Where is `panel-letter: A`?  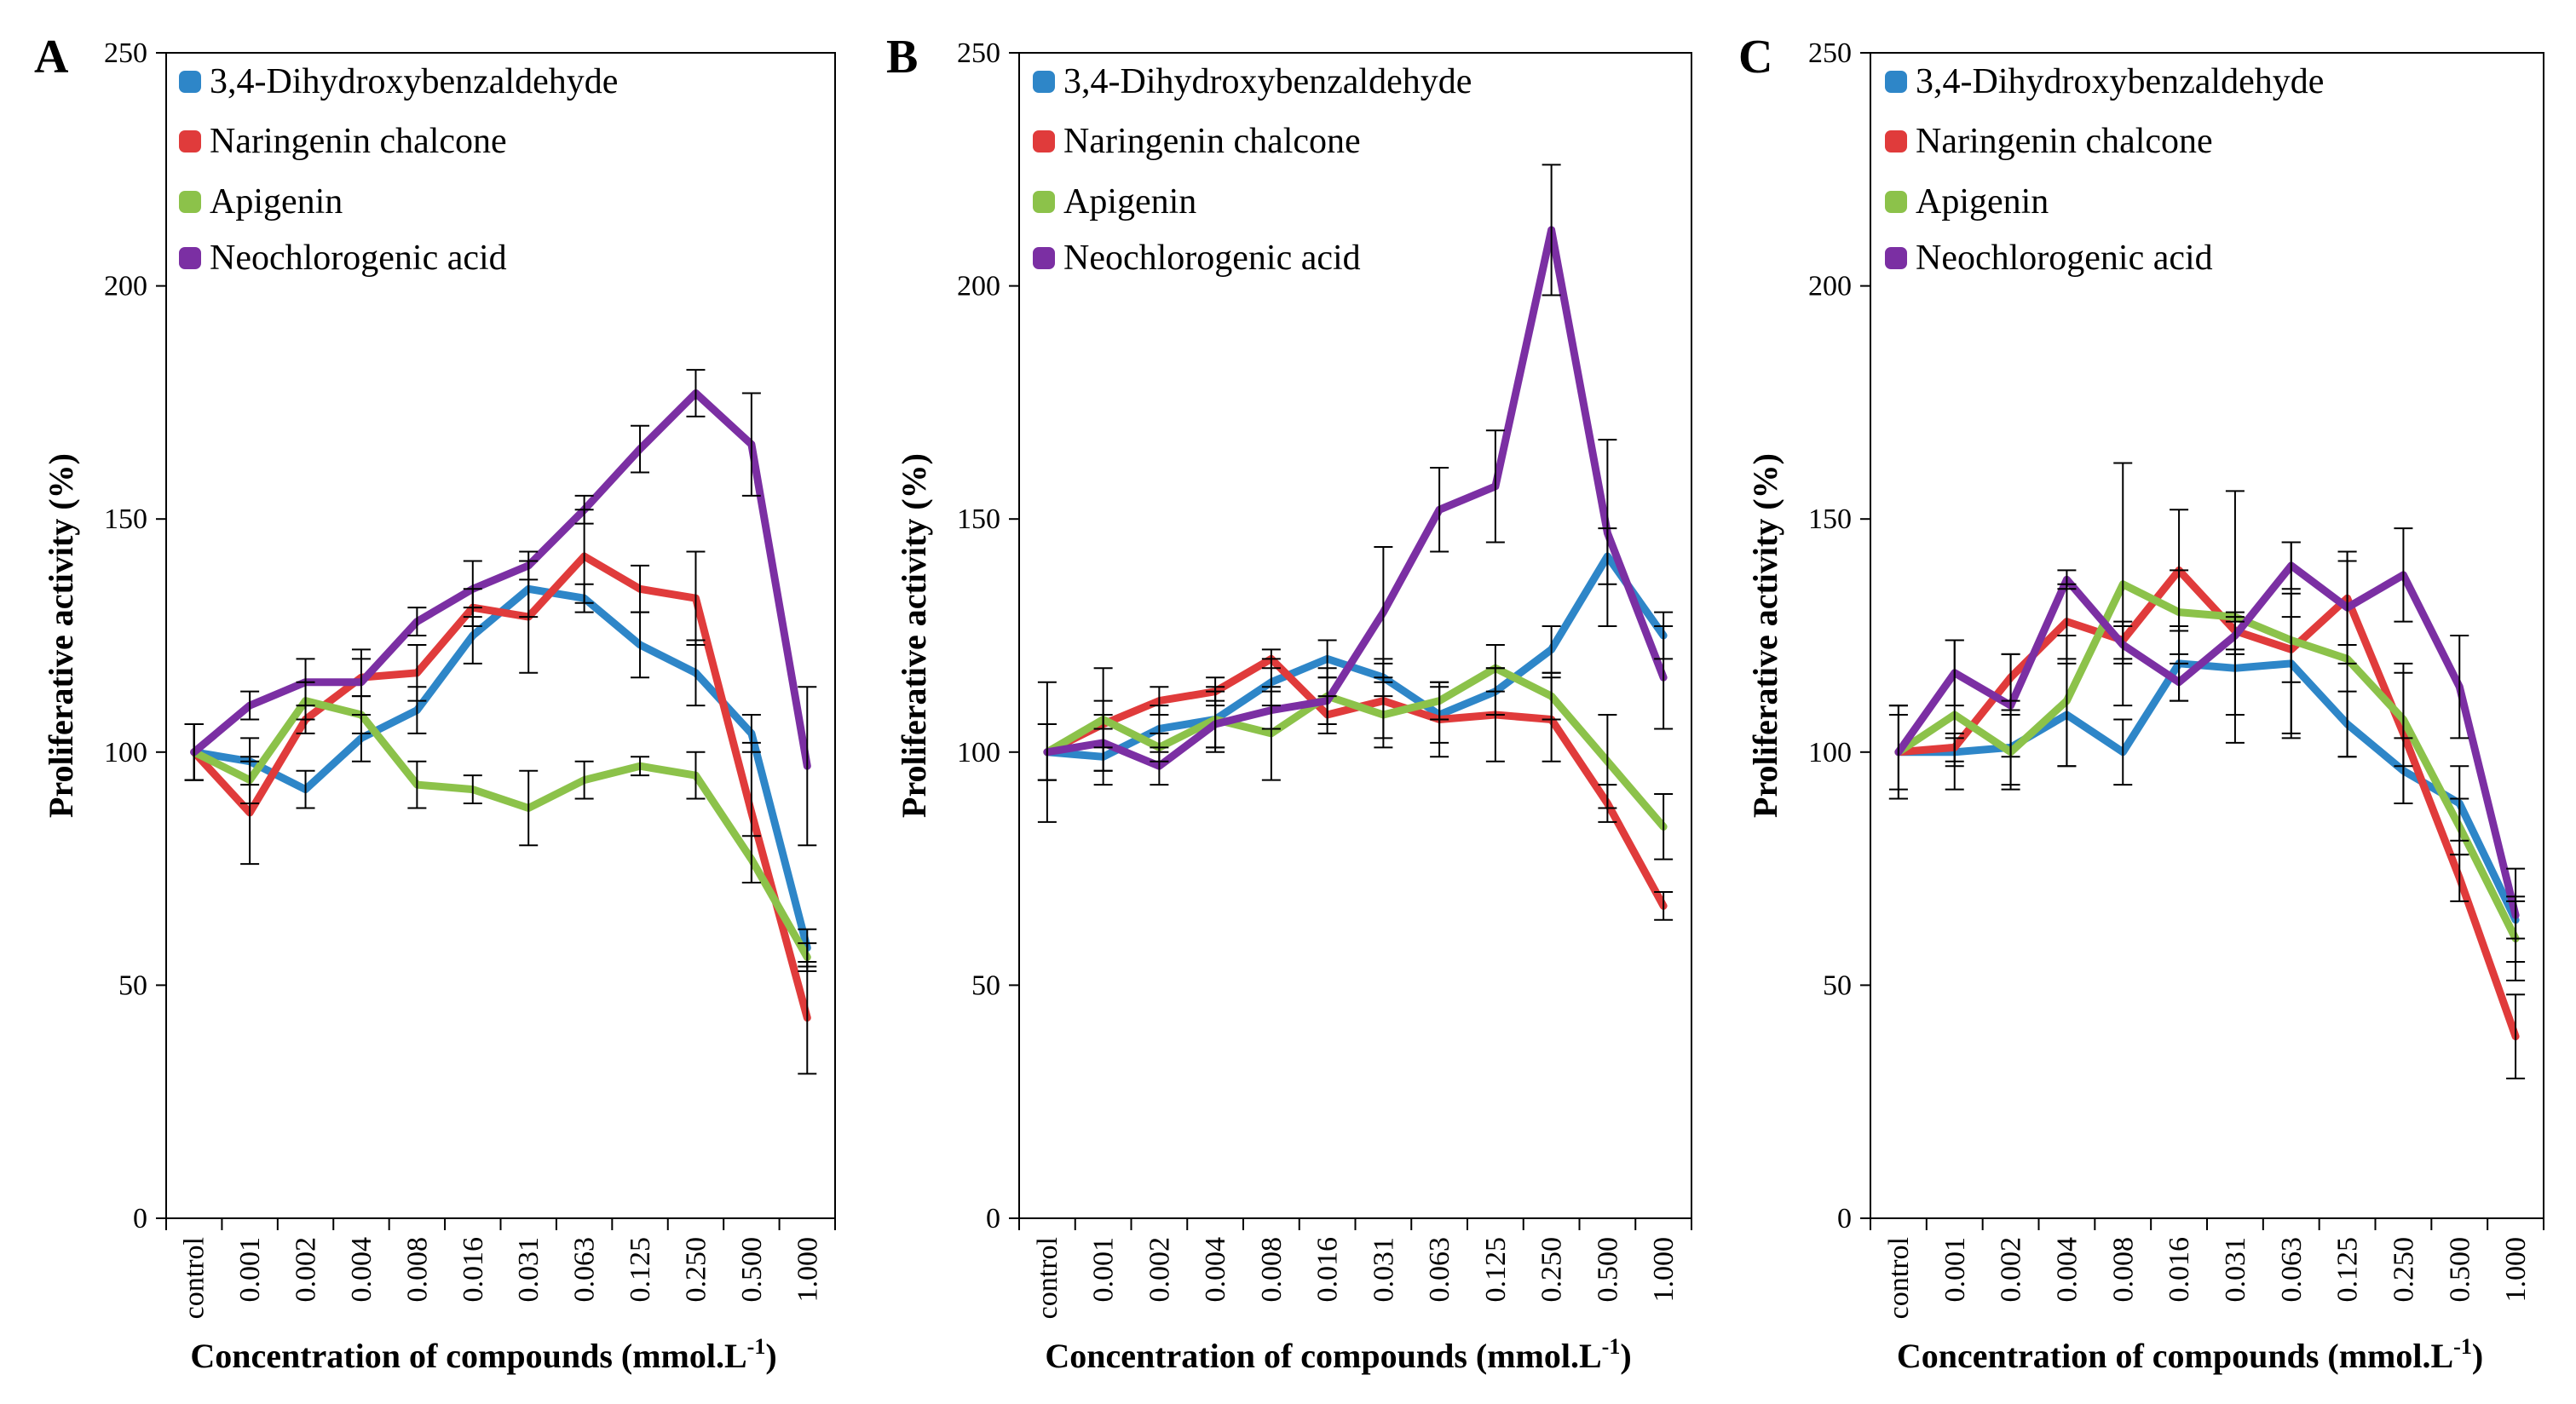 panel-letter: A is located at coordinates (51, 57).